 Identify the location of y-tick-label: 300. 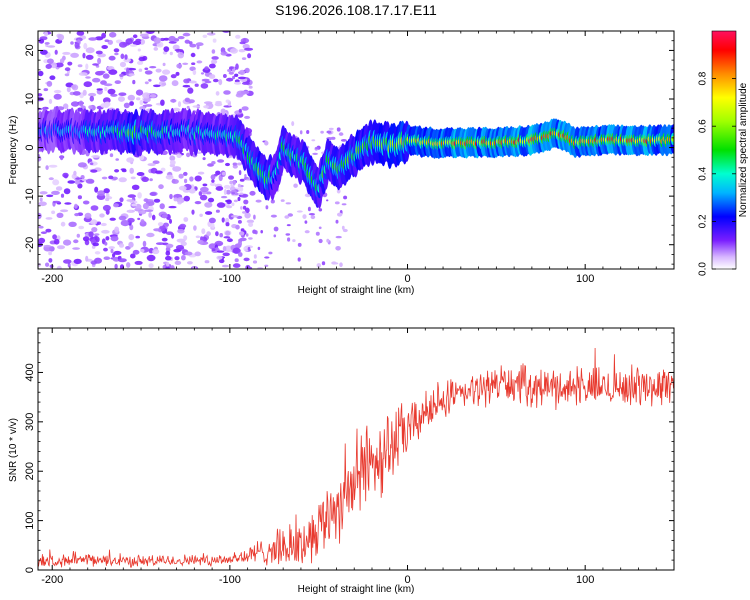
(30, 422).